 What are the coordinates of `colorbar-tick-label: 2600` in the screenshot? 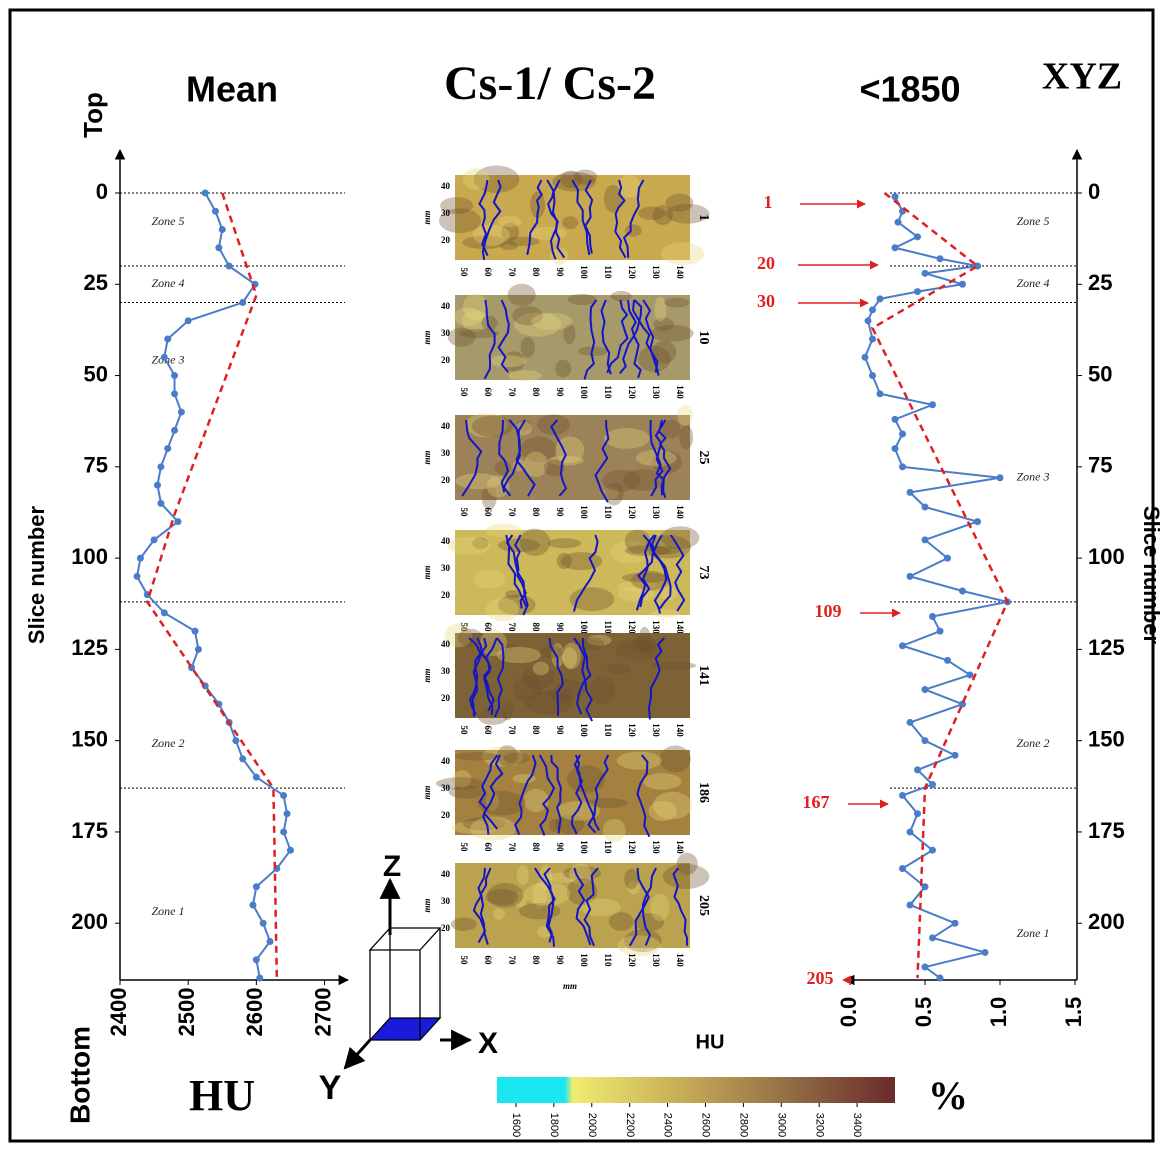 It's located at (706, 1125).